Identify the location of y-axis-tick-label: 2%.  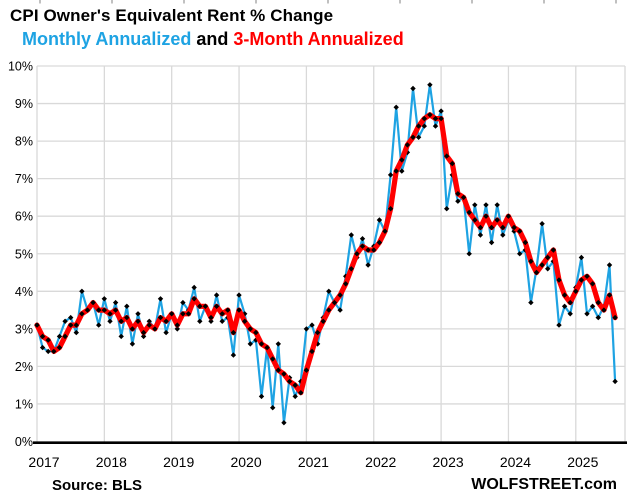
(24, 367).